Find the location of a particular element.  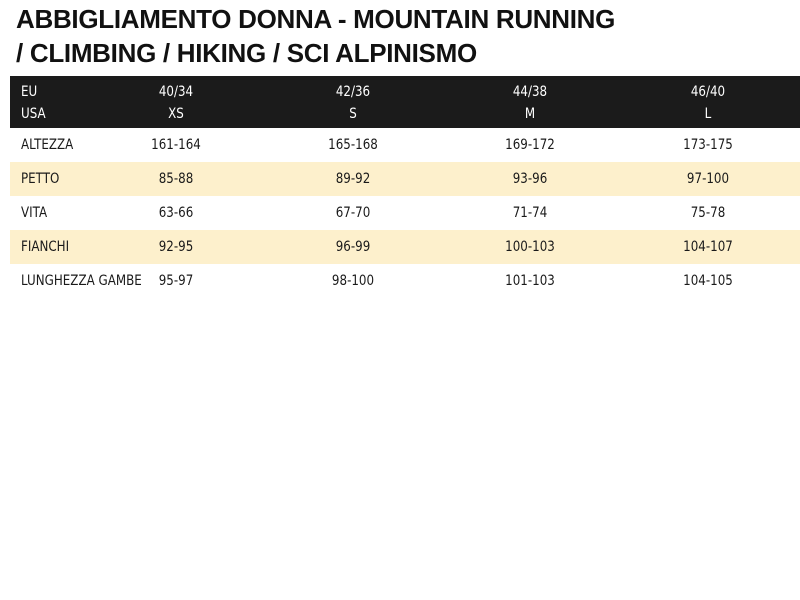

table-cell: 75-78 is located at coordinates (708, 213).